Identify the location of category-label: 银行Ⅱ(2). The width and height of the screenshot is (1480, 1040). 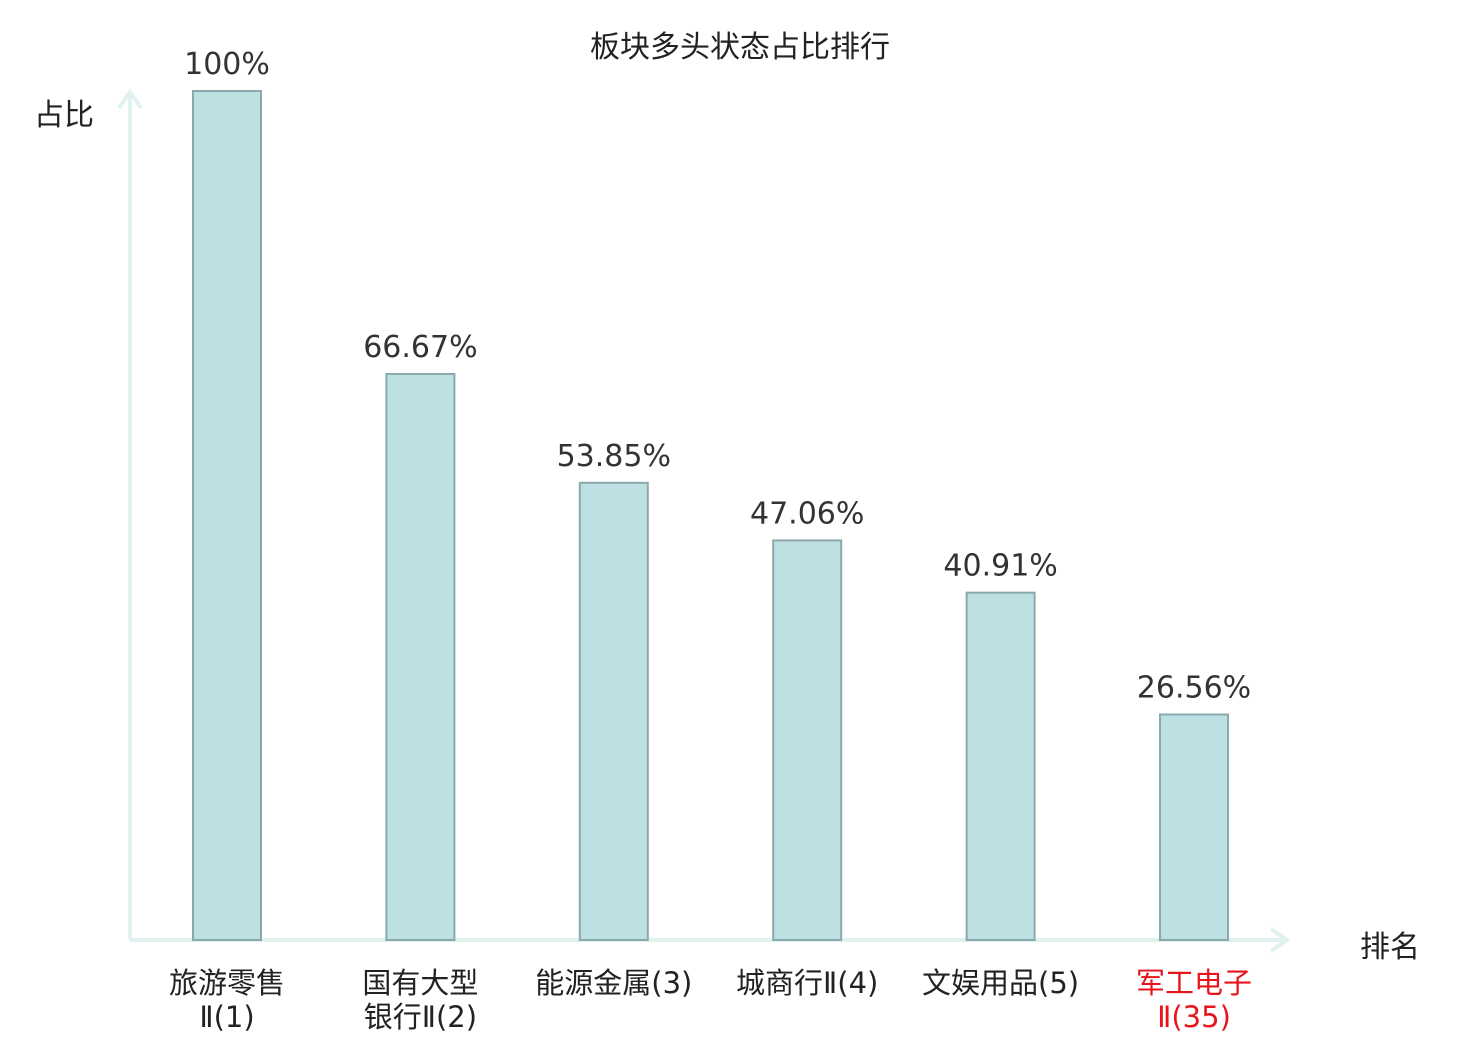
(420, 1017).